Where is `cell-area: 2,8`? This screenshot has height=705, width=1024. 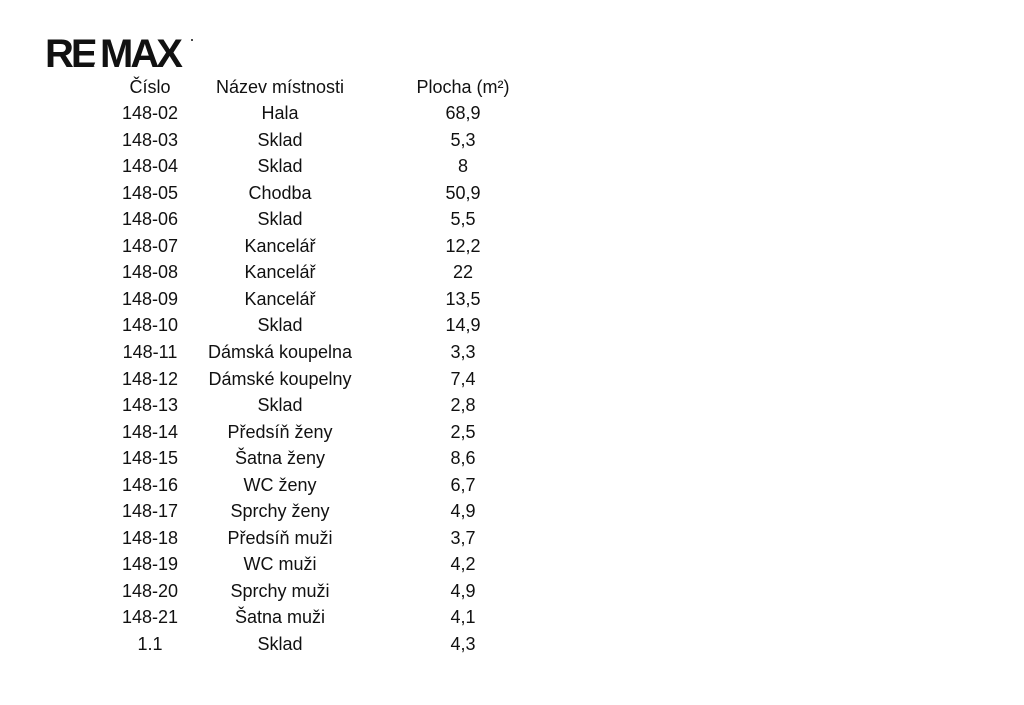 cell-area: 2,8 is located at coordinates (463, 405).